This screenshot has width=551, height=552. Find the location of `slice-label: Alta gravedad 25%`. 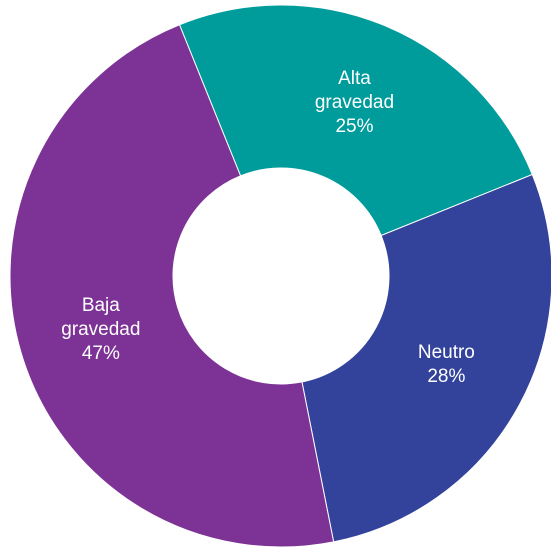

slice-label: Alta gravedad 25% is located at coordinates (354, 103).